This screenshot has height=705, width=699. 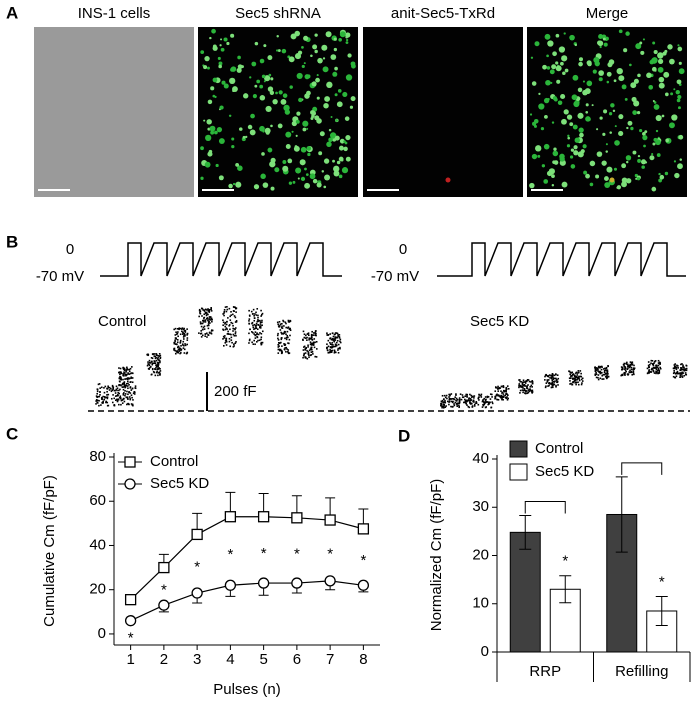 What do you see at coordinates (436, 555) in the screenshot?
I see `y-axis-title: Normalized Cm (fF/pF)` at bounding box center [436, 555].